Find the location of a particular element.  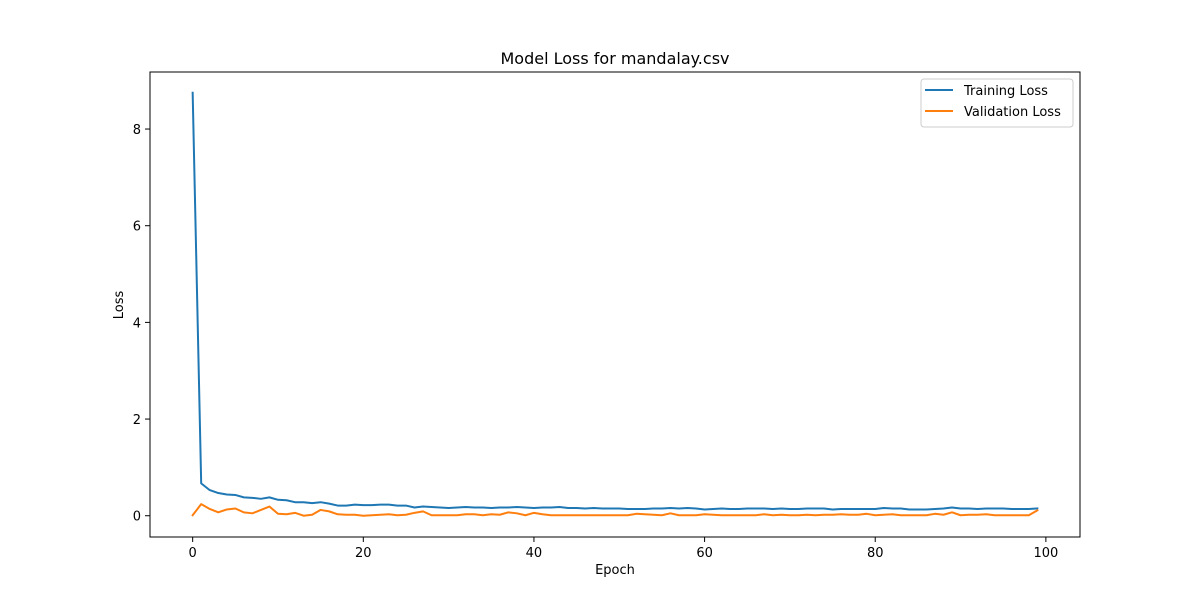

chart-title: Model Loss for mandalay.csv is located at coordinates (614, 58).